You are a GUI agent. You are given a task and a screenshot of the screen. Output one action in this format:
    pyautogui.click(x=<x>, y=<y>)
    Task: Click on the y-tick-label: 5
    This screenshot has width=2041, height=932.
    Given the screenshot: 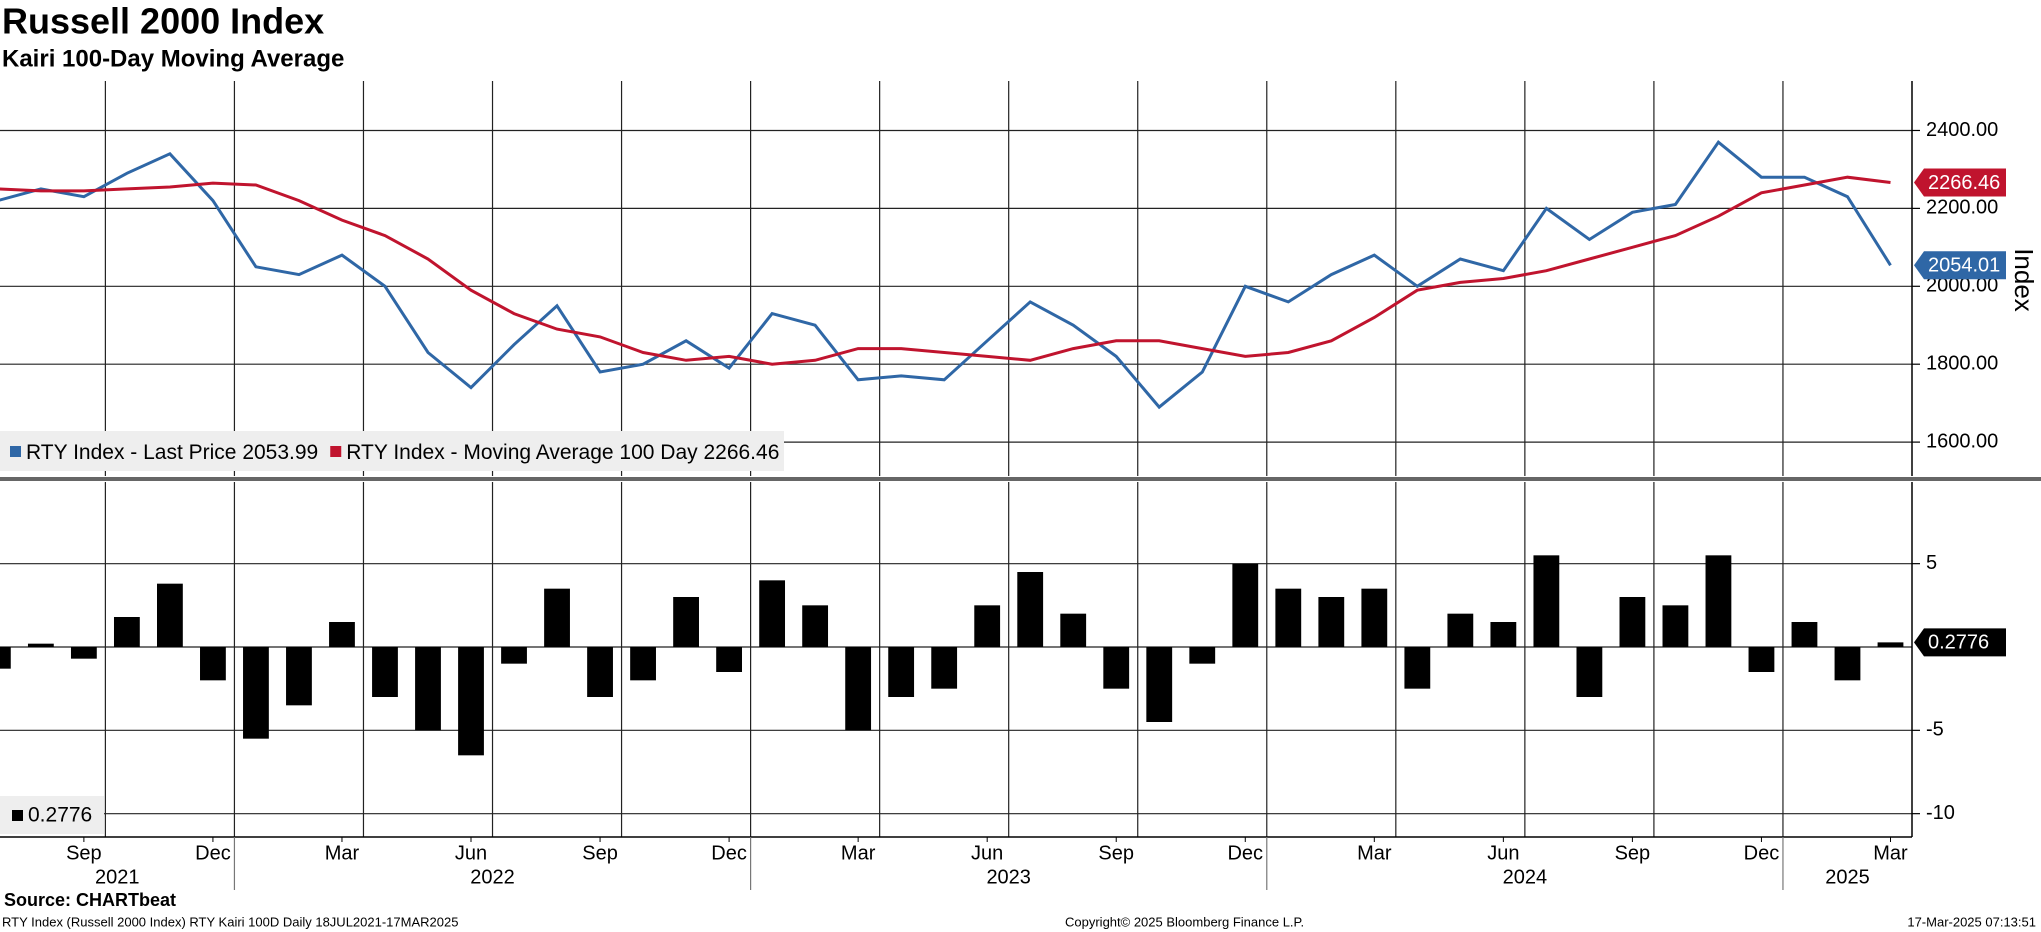 What is the action you would take?
    pyautogui.click(x=1931, y=563)
    